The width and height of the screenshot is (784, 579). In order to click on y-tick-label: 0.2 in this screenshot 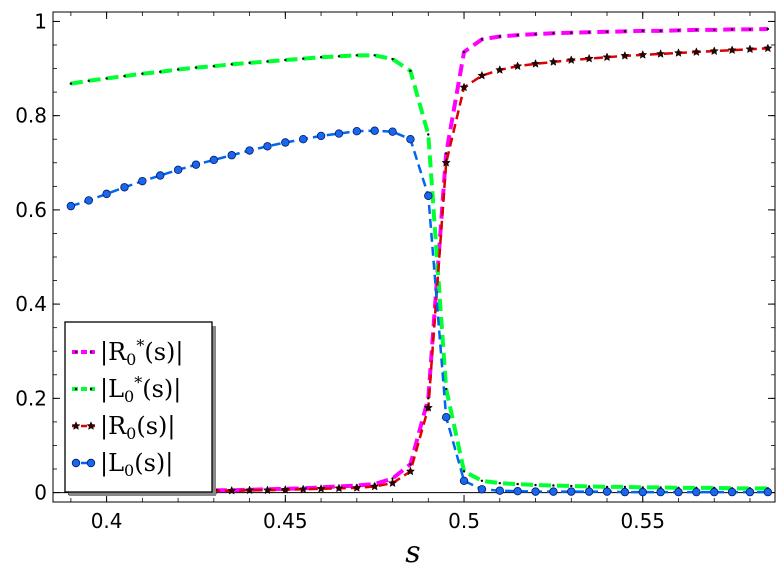, I will do `click(31, 398)`.